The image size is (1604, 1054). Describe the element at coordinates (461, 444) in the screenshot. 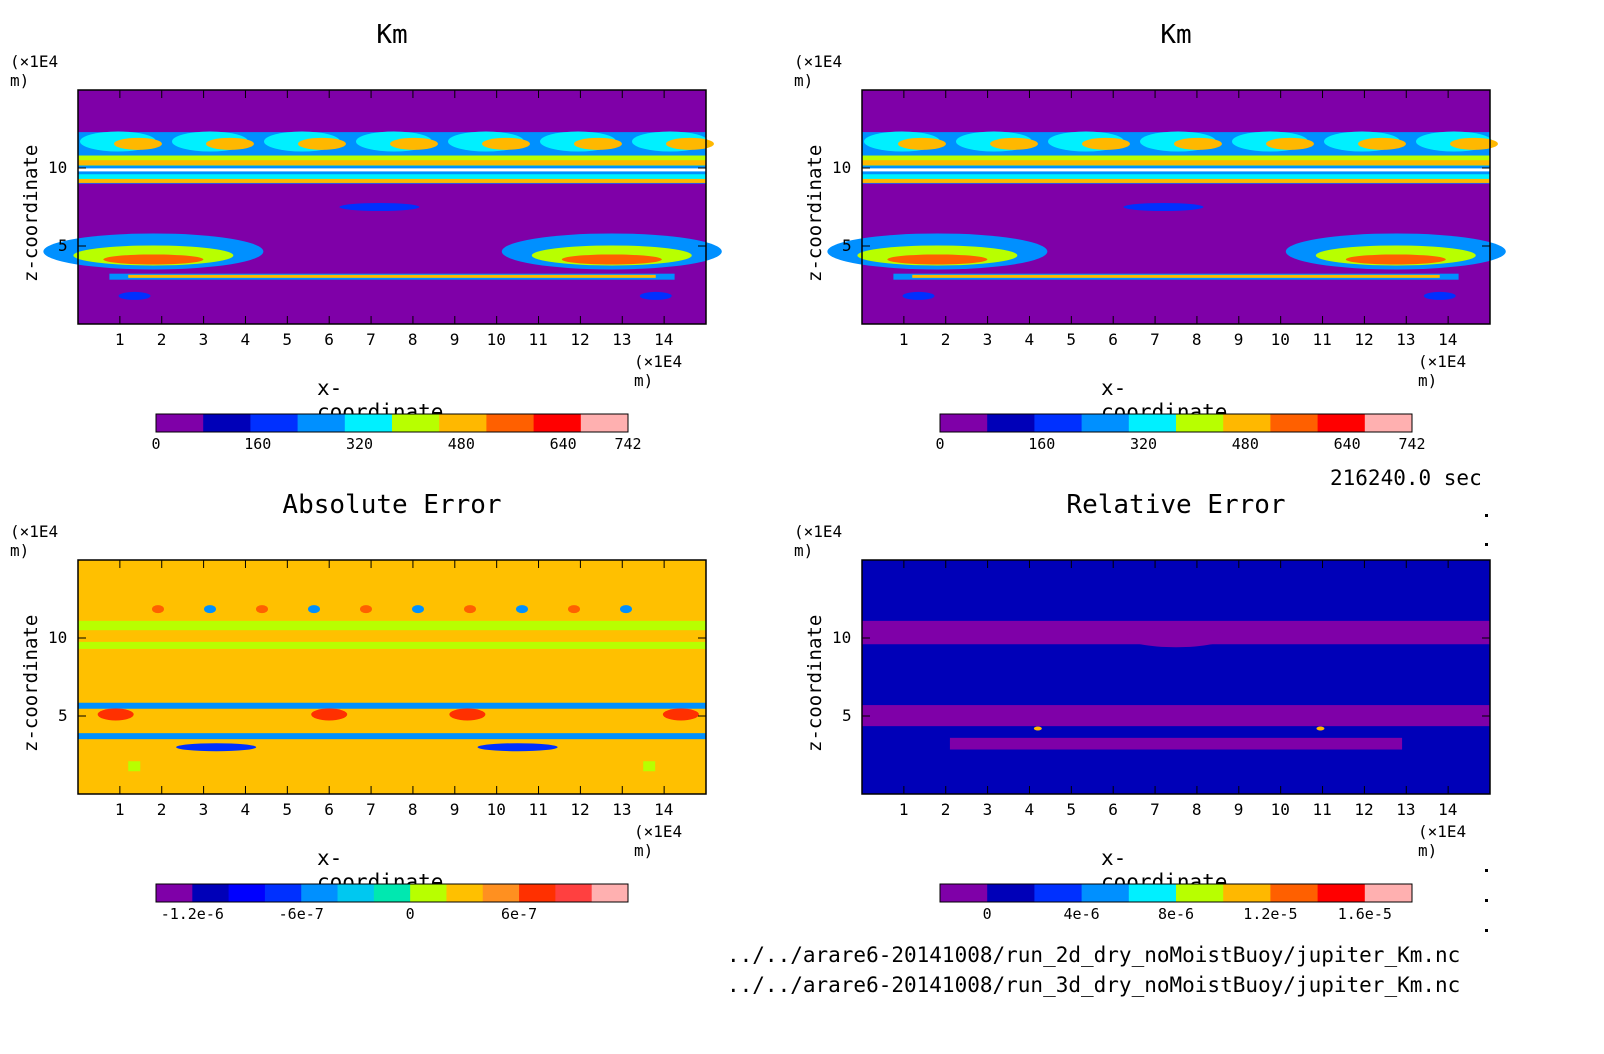

I see `colorbar-tick-label: 480` at that location.